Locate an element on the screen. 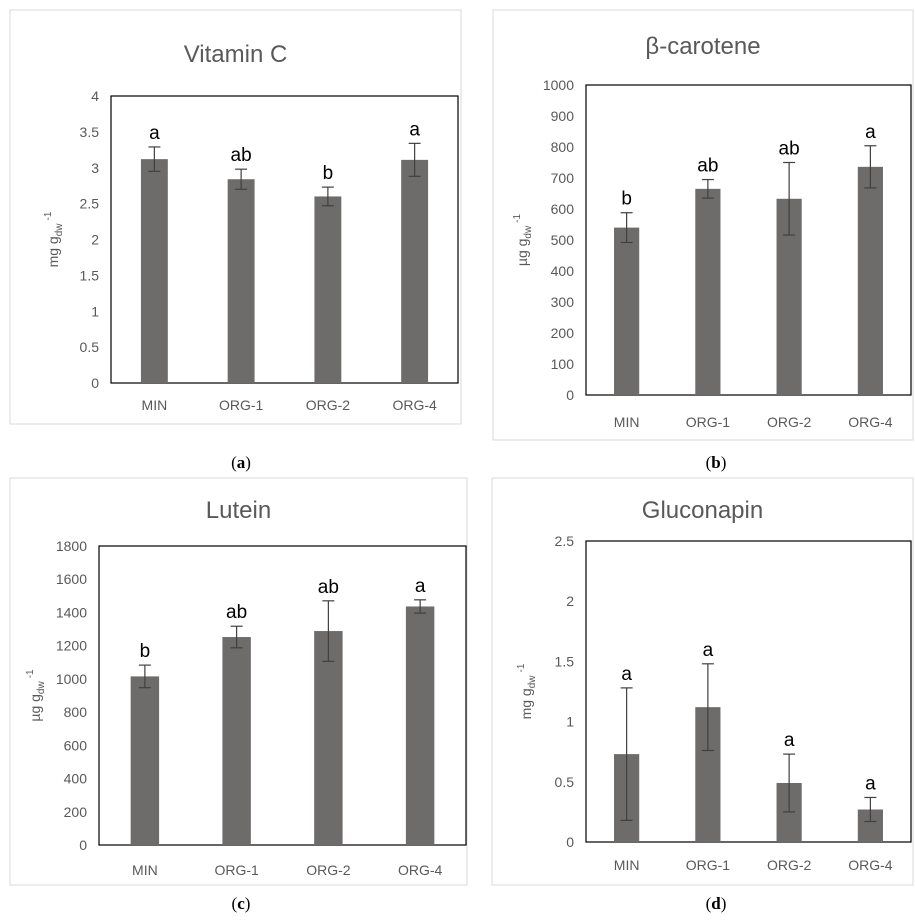 Image resolution: width=915 pixels, height=920 pixels. y-tick-label: 0.5 is located at coordinates (90, 347).